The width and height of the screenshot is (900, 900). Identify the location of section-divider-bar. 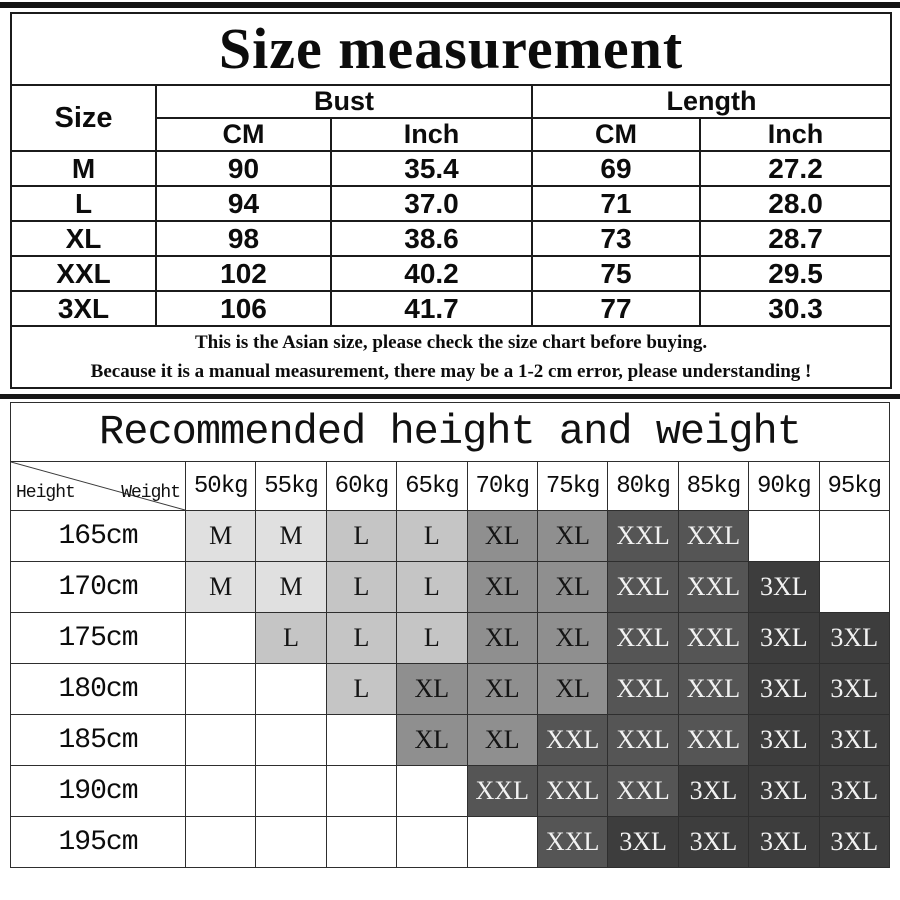
(450, 396).